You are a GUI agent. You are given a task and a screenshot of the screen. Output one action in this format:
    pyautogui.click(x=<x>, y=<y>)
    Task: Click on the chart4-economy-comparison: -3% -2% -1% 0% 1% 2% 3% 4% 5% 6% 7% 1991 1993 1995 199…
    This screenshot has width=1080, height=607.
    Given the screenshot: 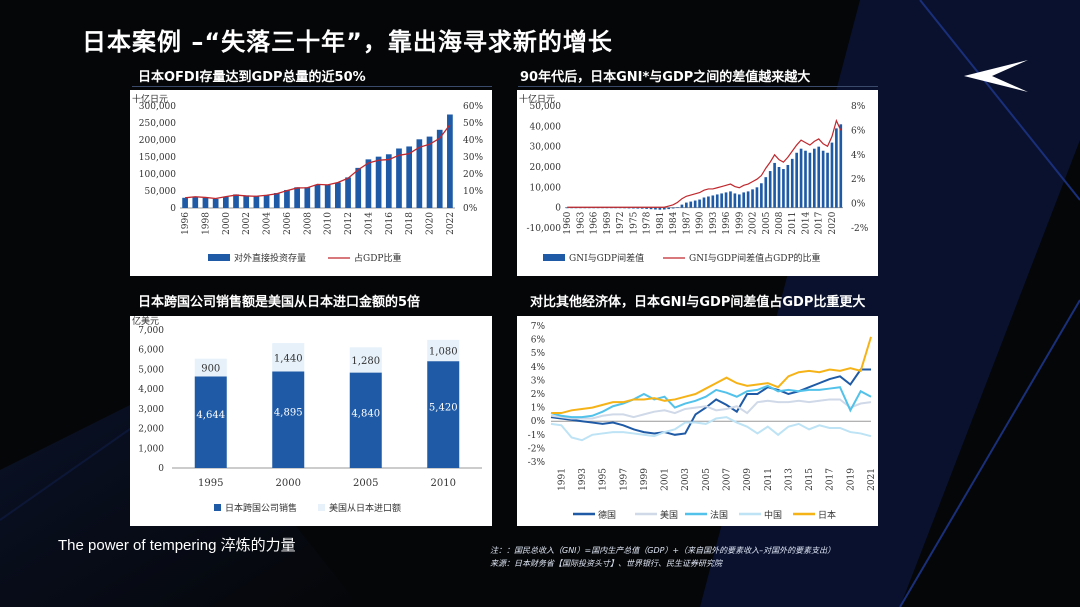 What is the action you would take?
    pyautogui.click(x=702, y=421)
    